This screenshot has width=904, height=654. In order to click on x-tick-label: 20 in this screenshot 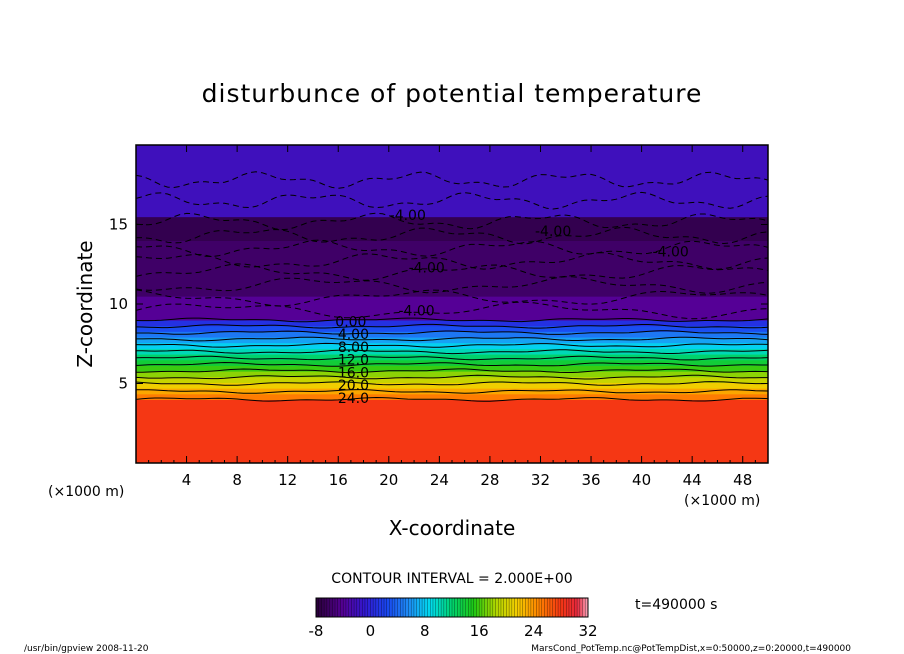, I will do `click(388, 480)`.